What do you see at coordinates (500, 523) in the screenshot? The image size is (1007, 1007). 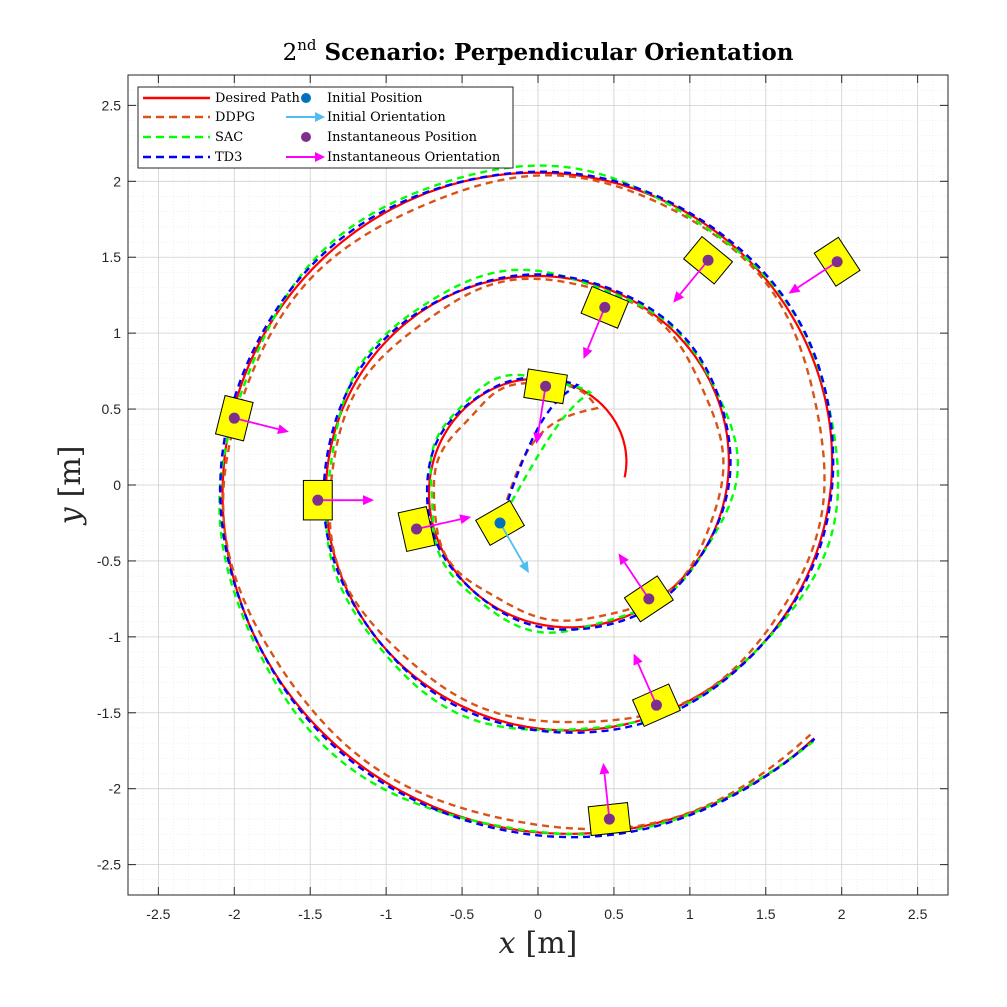 I see `initial-position-marker` at bounding box center [500, 523].